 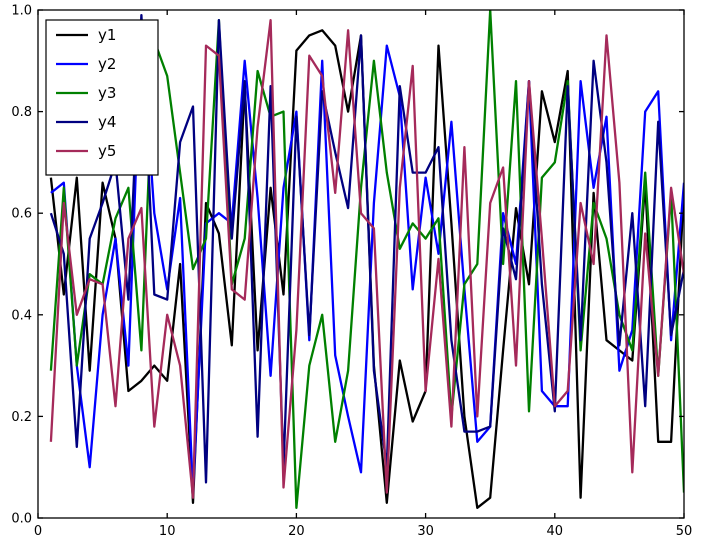 What do you see at coordinates (107, 35) in the screenshot?
I see `legend-label-y1: y1` at bounding box center [107, 35].